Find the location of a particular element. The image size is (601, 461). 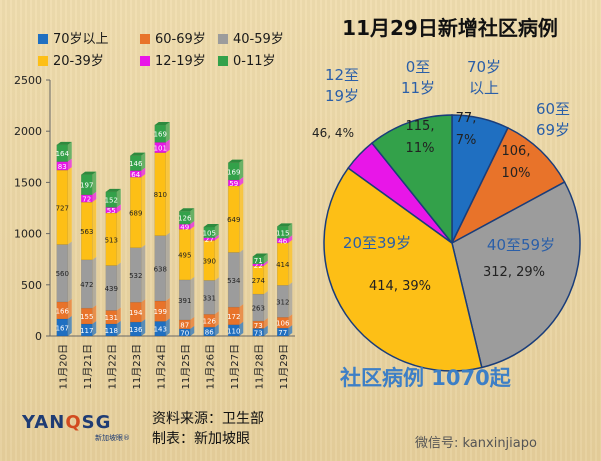

legend-item: 0-11岁 is located at coordinates (247, 59).